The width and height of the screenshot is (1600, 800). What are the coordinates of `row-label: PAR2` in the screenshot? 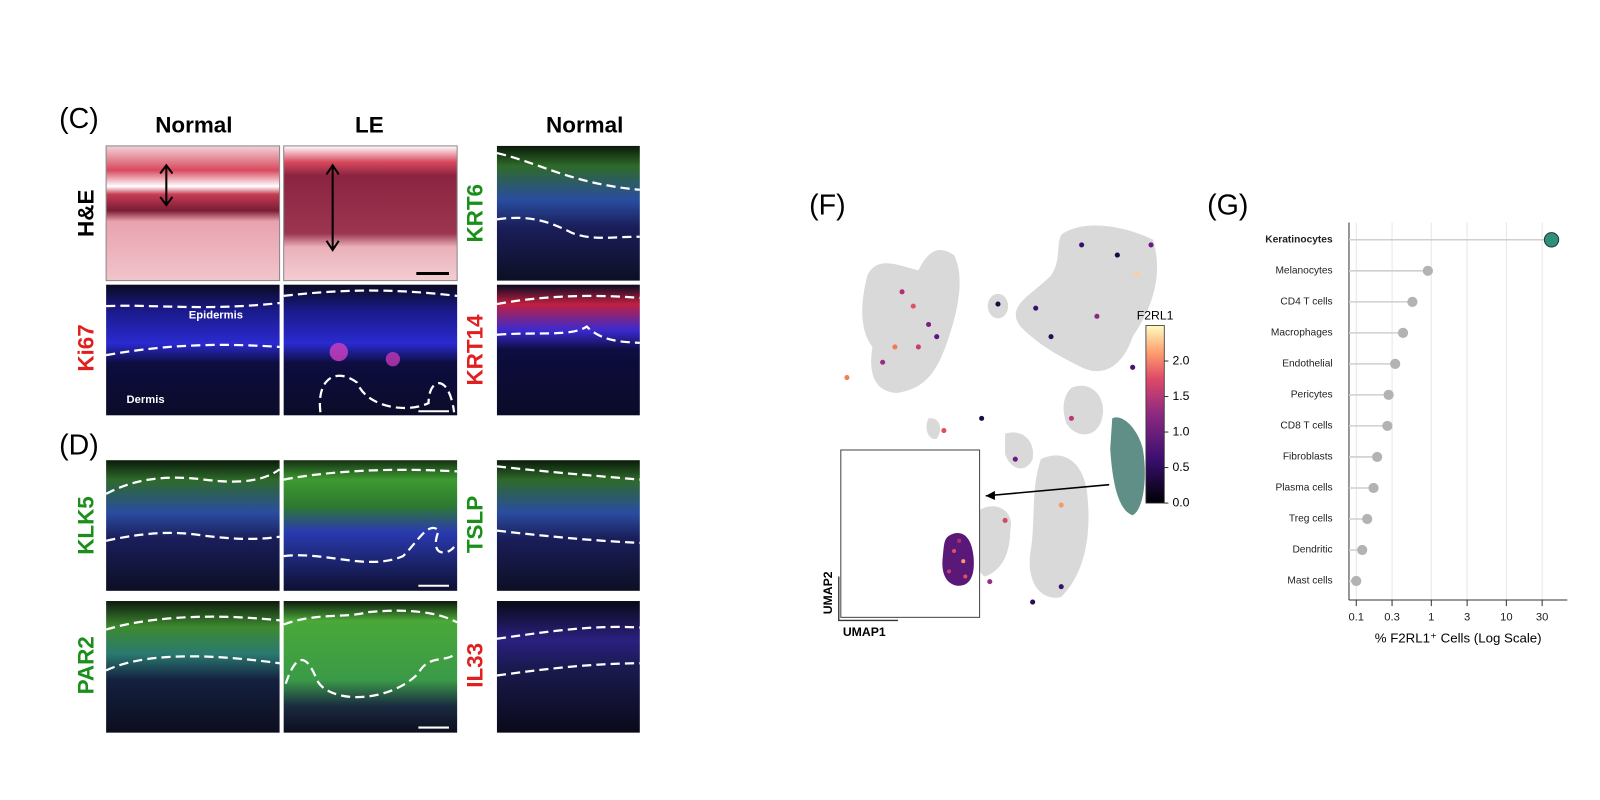 It's located at (86, 665).